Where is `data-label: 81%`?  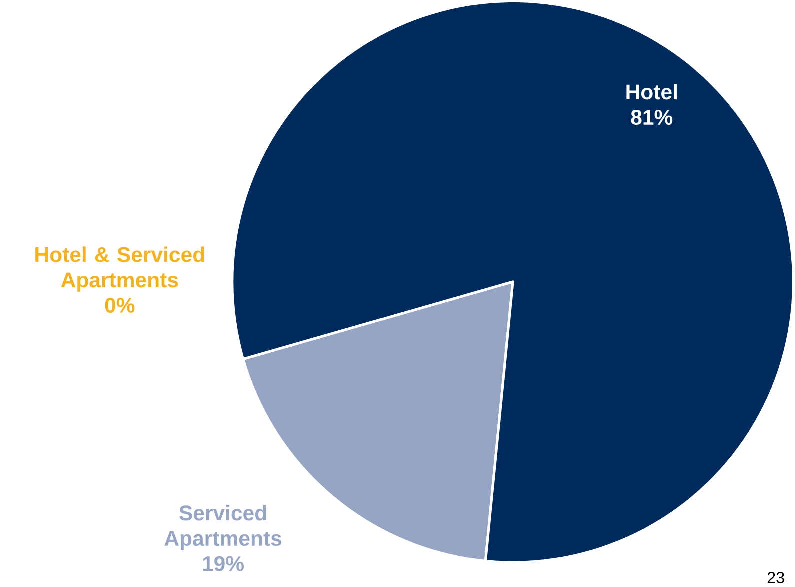
data-label: 81% is located at coordinates (652, 118).